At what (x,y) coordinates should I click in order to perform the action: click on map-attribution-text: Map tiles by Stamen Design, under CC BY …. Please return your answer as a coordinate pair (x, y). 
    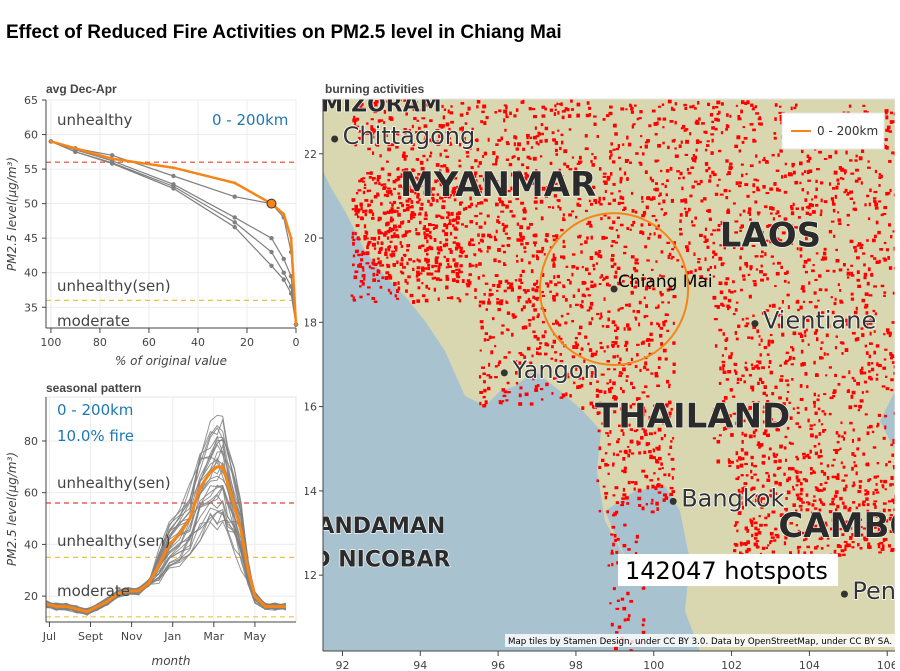
    Looking at the image, I should click on (700, 642).